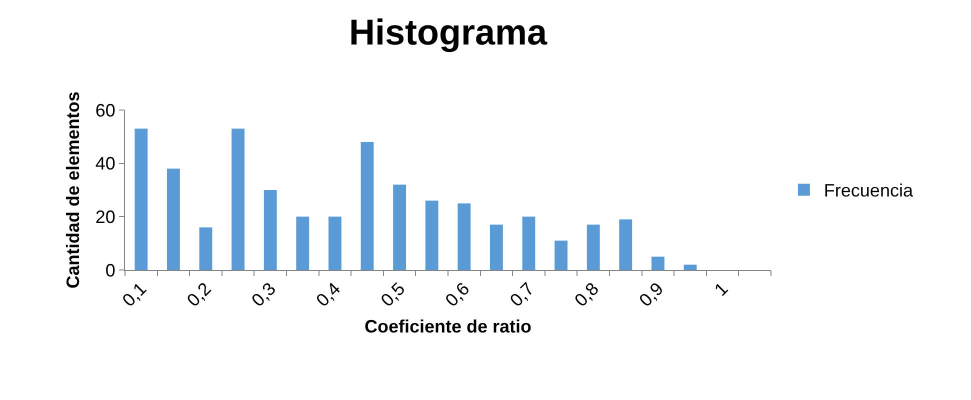 Image resolution: width=971 pixels, height=400 pixels. What do you see at coordinates (110, 270) in the screenshot?
I see `y-tick-label: 0` at bounding box center [110, 270].